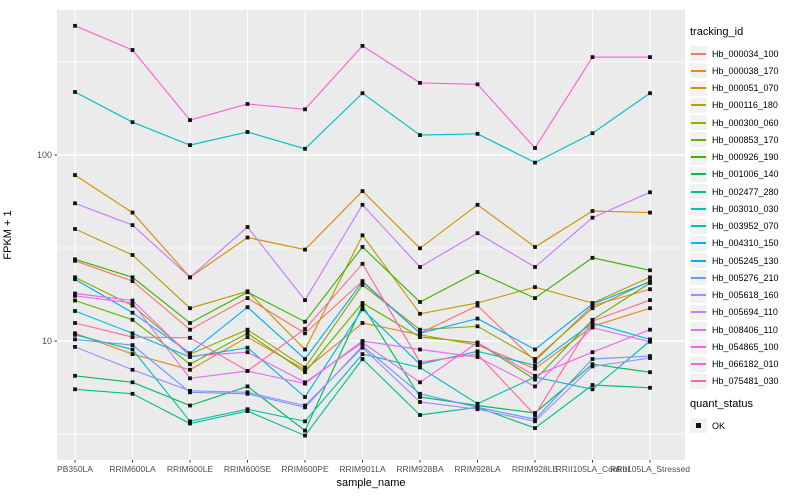 The width and height of the screenshot is (800, 500). I want to click on legend-item-label: Hb_001006_140, so click(745, 174).